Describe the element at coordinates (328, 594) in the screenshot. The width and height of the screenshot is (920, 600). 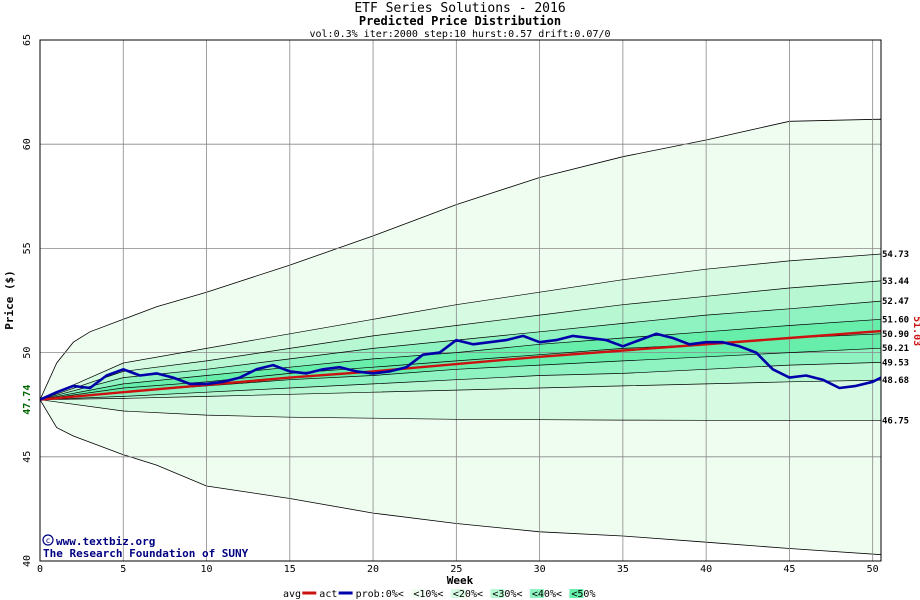
I see `legend-label-1: act` at that location.